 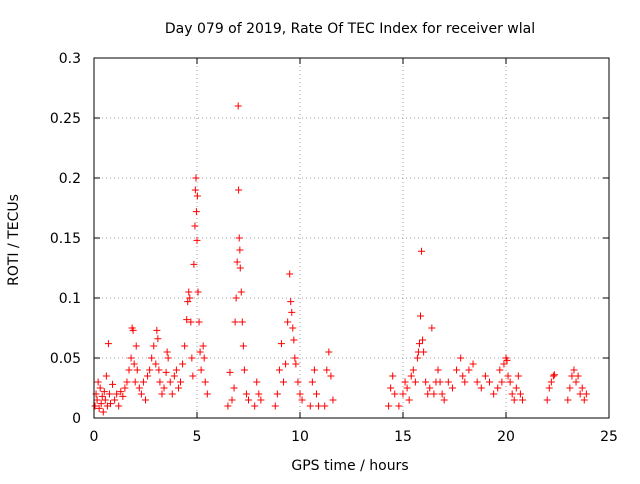 I want to click on x-tick-label: 0, so click(x=94, y=437).